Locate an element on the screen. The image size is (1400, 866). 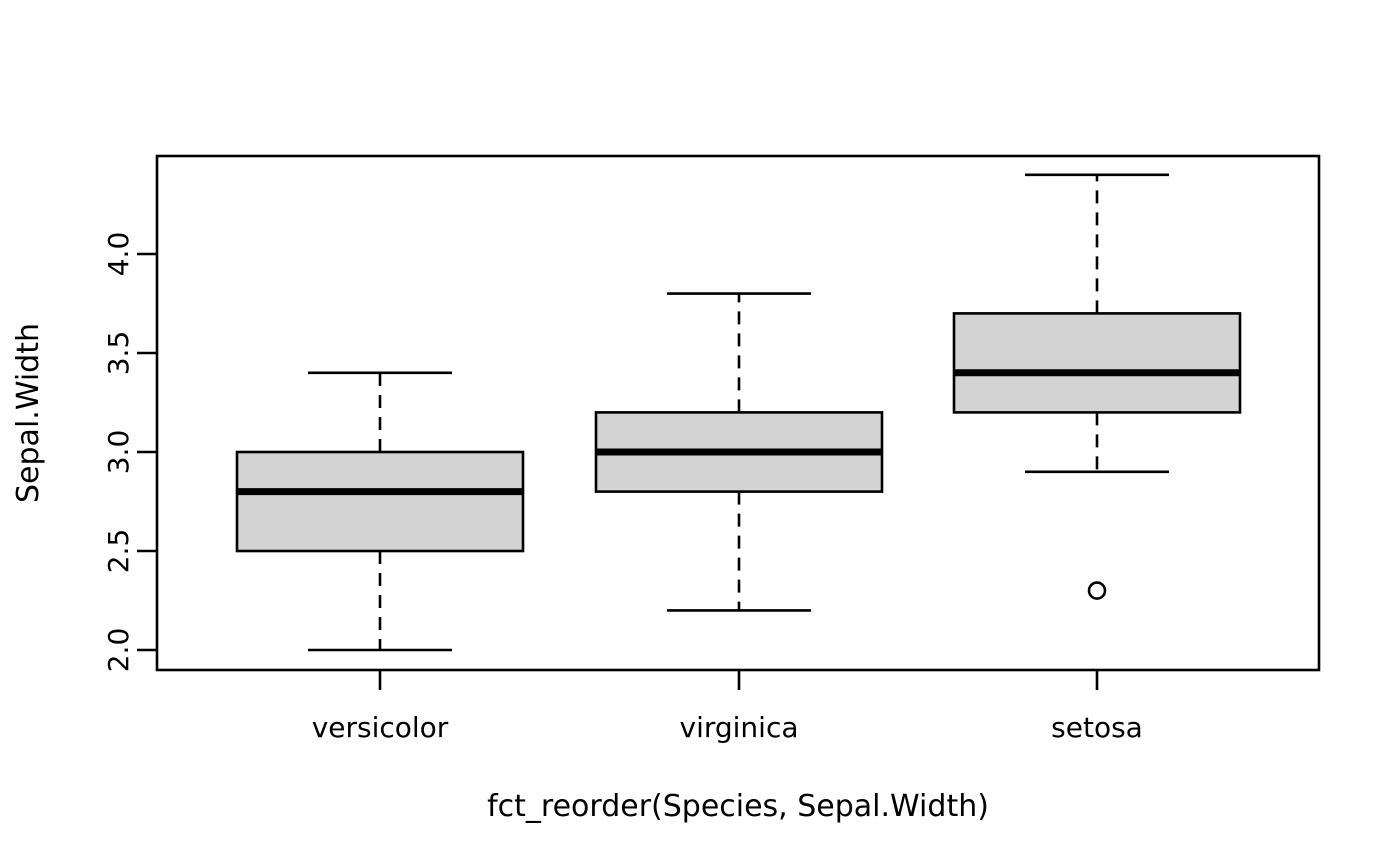
x-tick-label-virginica: virginica is located at coordinates (739, 727).